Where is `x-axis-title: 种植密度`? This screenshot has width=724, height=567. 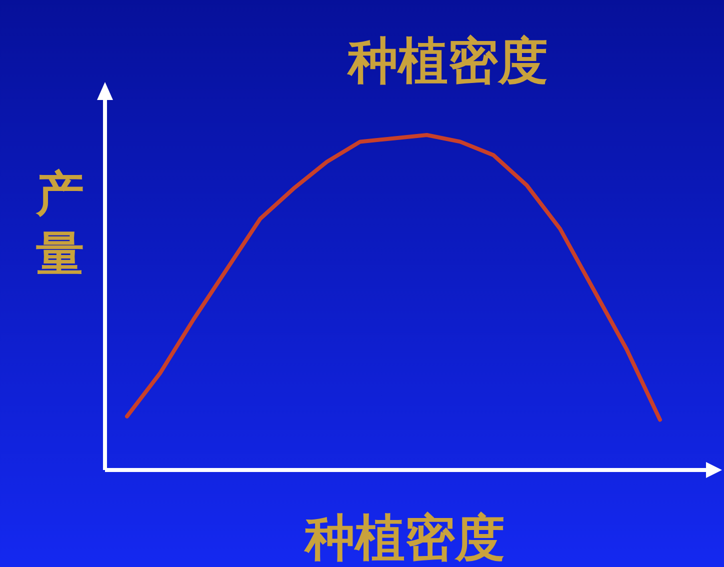 x-axis-title: 种植密度 is located at coordinates (404, 538).